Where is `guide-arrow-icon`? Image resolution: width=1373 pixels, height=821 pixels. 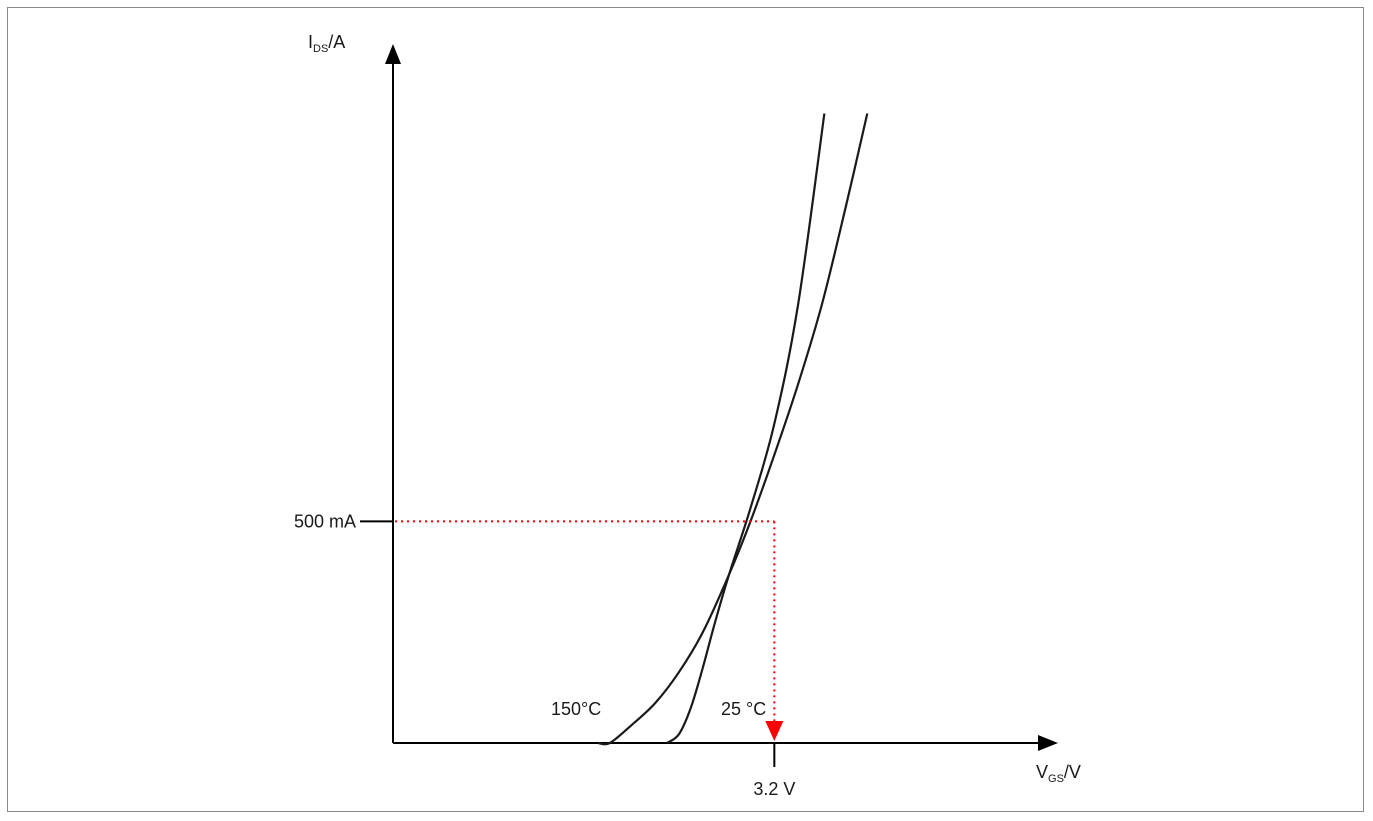
guide-arrow-icon is located at coordinates (774, 731).